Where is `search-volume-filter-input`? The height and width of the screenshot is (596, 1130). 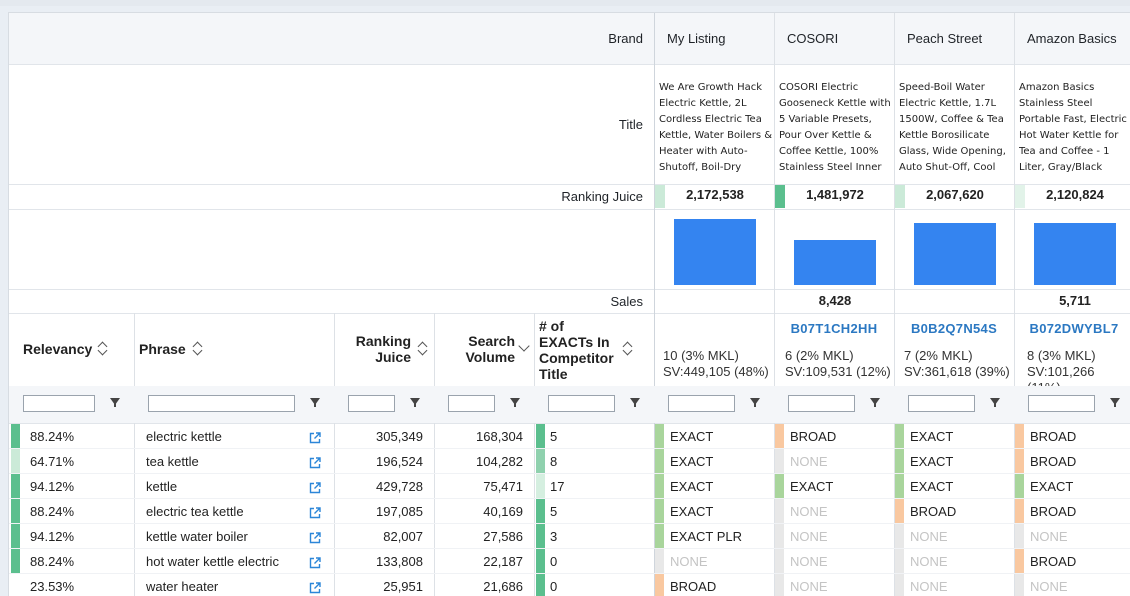
search-volume-filter-input is located at coordinates (471, 403).